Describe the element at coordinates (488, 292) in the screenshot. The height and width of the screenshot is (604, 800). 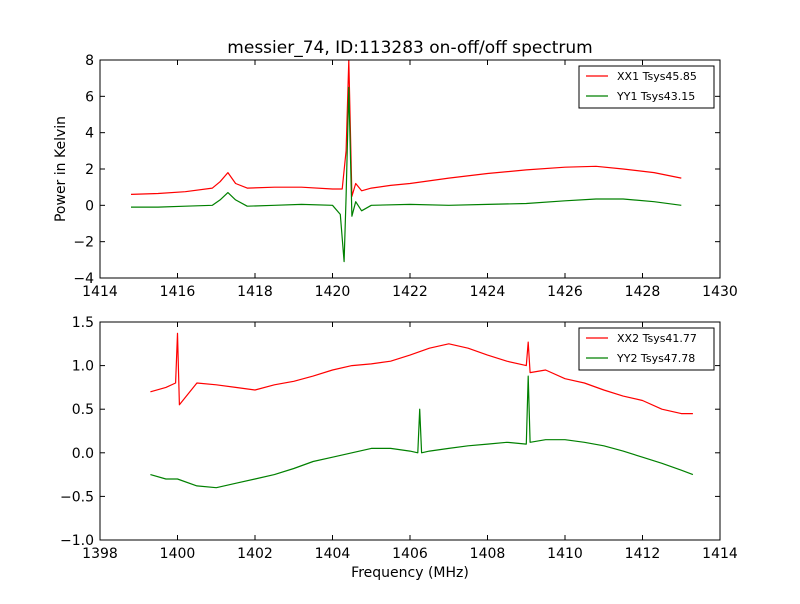
I see `x-tick-label: 1424` at that location.